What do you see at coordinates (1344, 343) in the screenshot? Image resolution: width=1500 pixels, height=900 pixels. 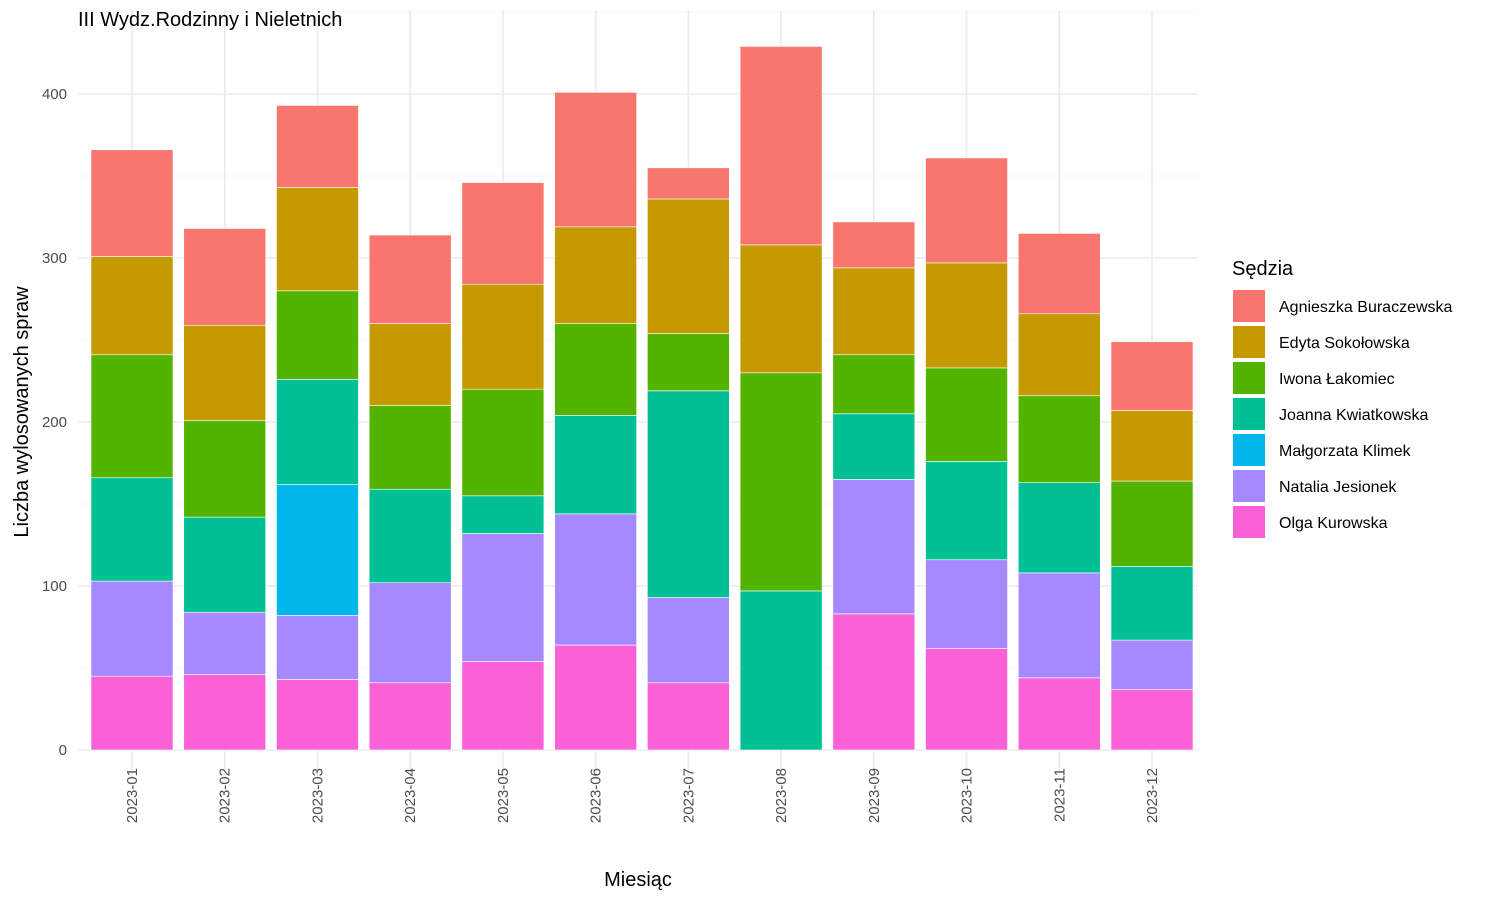 I see `legend-label: Edyta Sokołowska` at bounding box center [1344, 343].